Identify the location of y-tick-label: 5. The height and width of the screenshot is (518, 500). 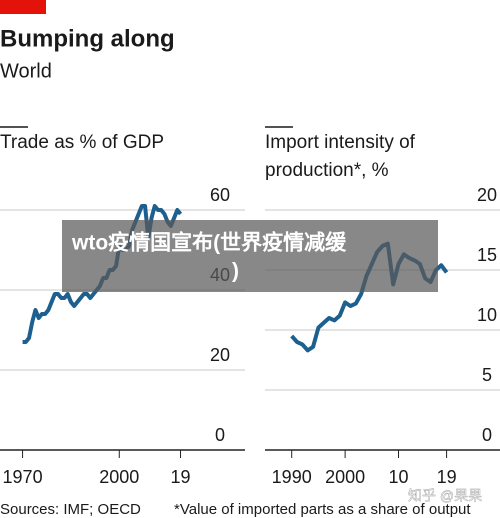
(487, 375).